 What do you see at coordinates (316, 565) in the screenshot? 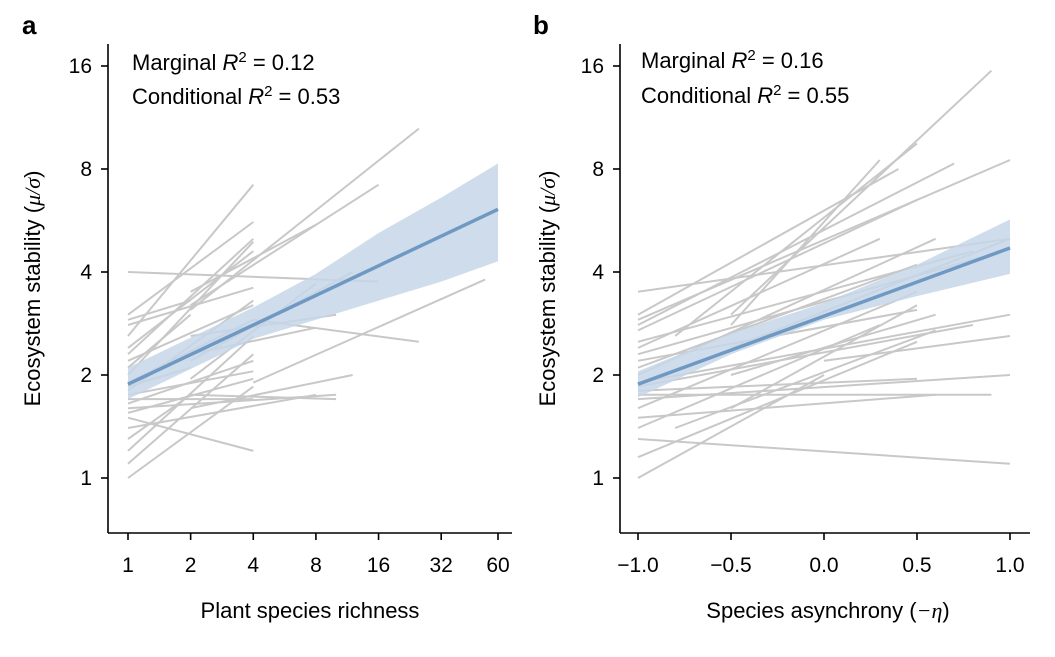
I see `x-tick-label: 8` at bounding box center [316, 565].